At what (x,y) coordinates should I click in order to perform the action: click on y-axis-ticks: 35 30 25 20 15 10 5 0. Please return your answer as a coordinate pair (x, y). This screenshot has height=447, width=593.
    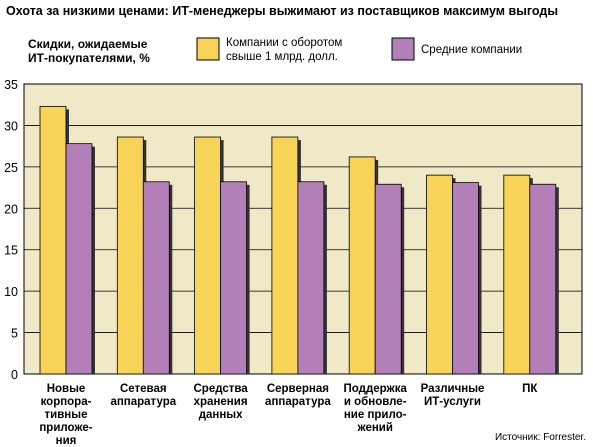
    Looking at the image, I should click on (11, 230).